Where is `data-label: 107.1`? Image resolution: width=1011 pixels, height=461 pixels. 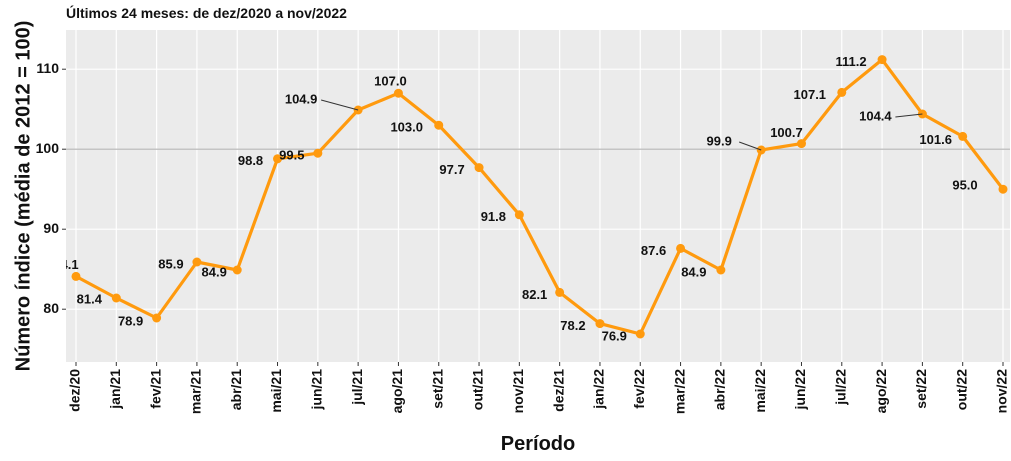 data-label: 107.1 is located at coordinates (810, 94).